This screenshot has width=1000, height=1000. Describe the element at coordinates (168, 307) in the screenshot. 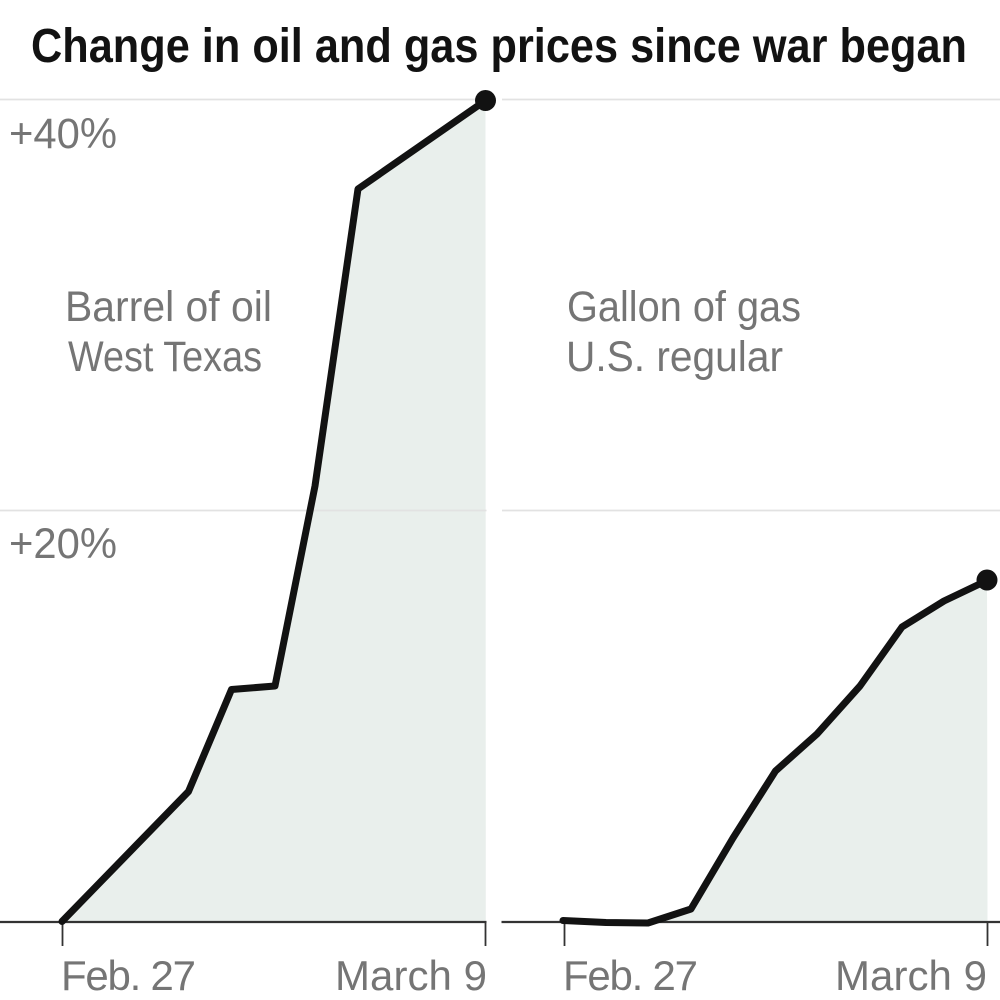

I see `svg-text: Barrel of oil` at that location.